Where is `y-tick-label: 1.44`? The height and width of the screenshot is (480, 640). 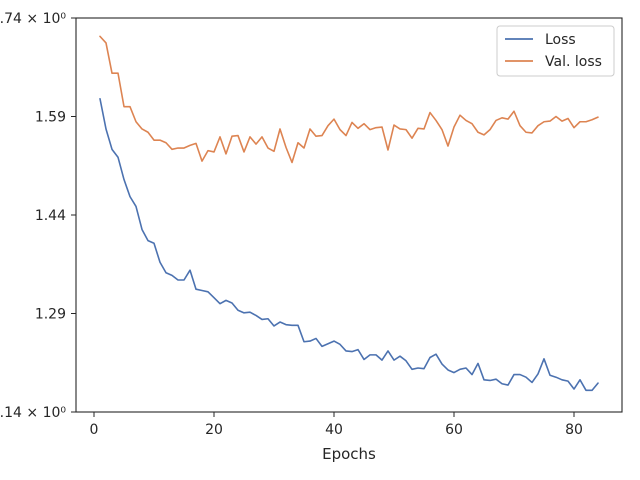 y-tick-label: 1.44 is located at coordinates (50, 216).